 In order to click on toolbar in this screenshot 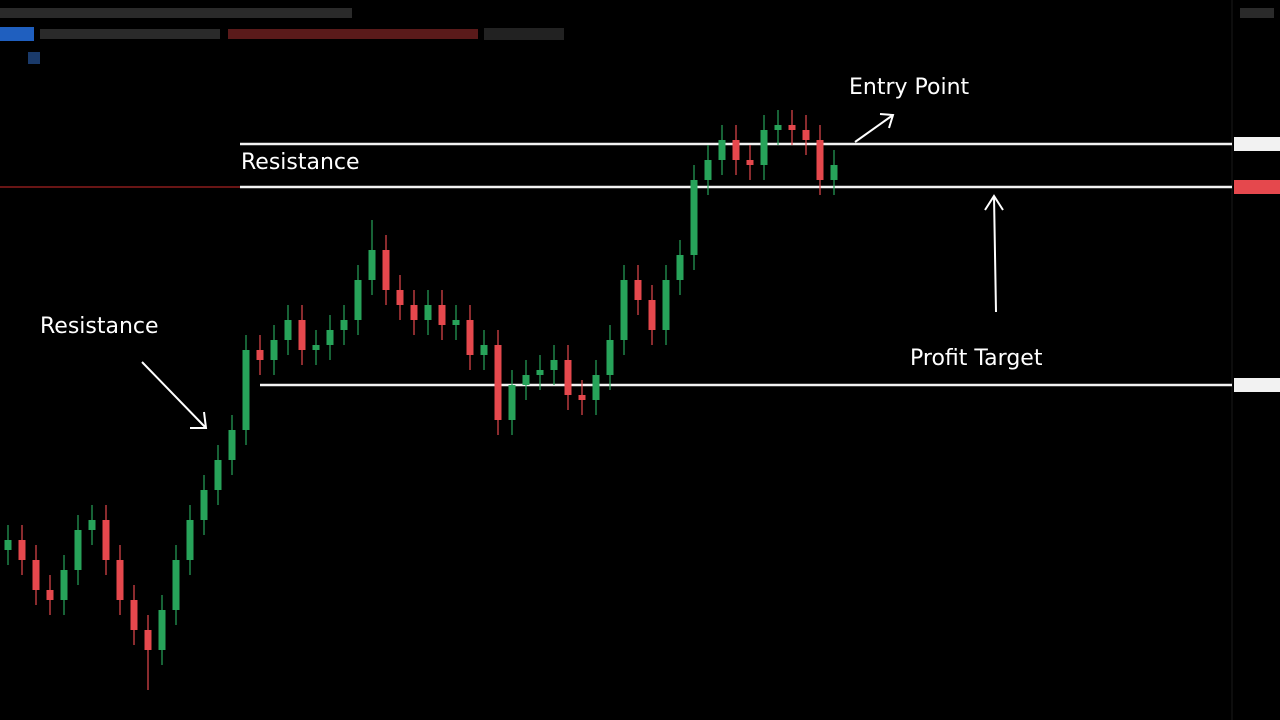, I will do `click(637, 36)`.